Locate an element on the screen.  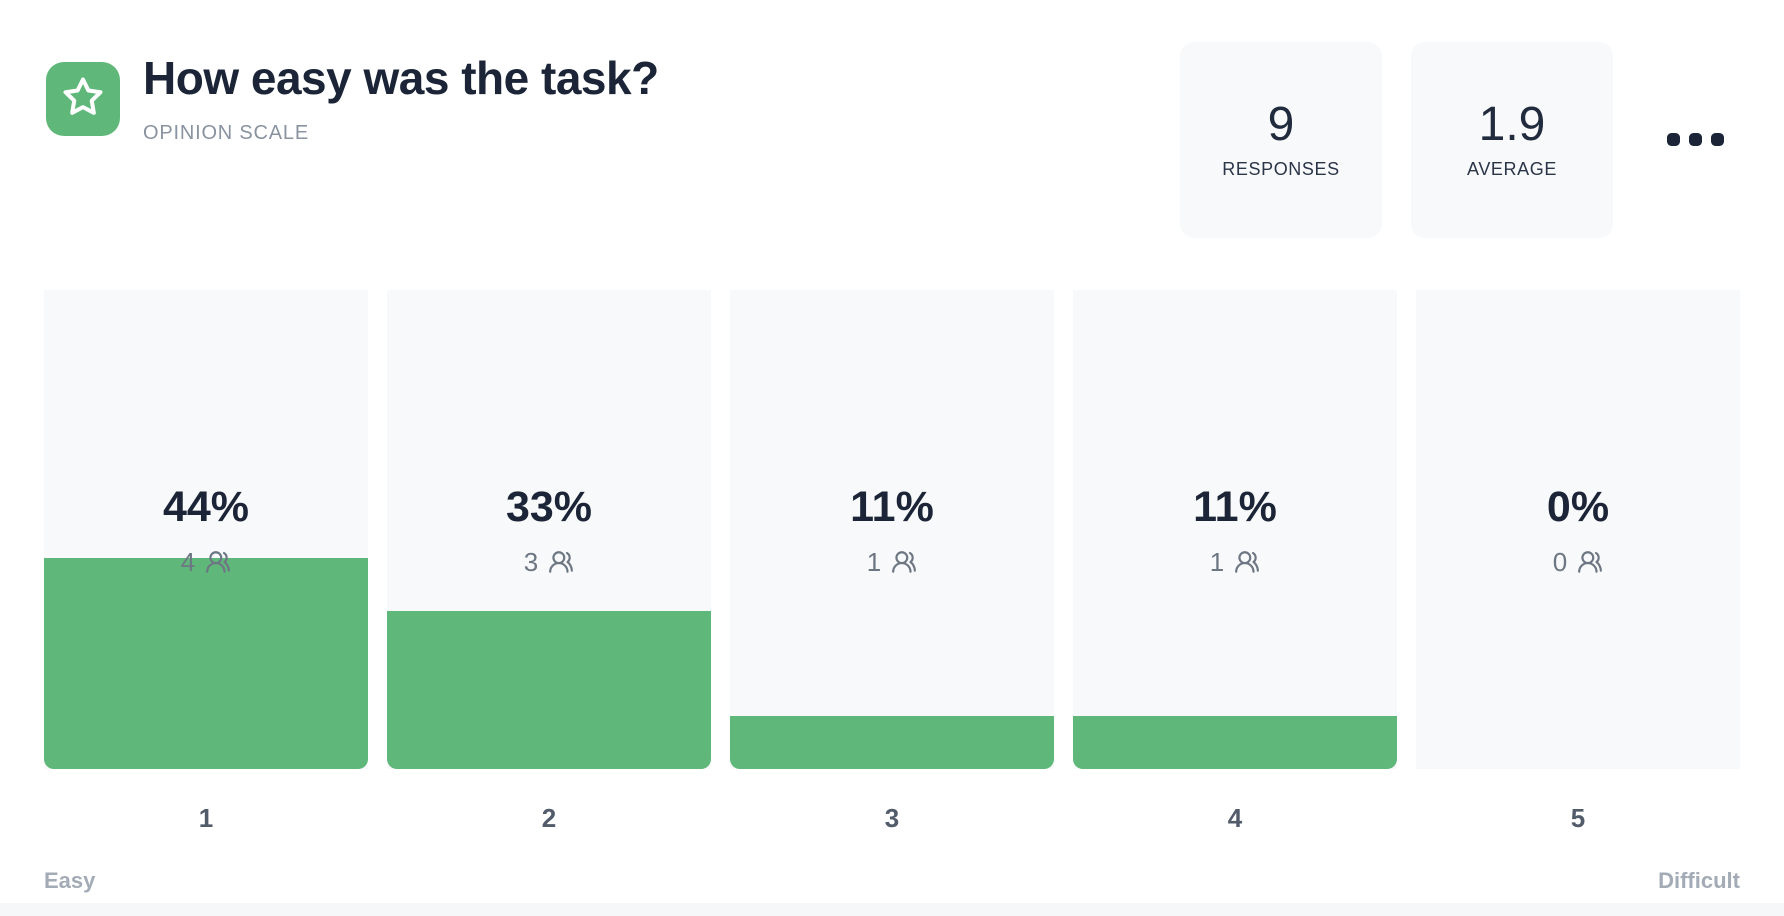
percent-label: 44% is located at coordinates (206, 507).